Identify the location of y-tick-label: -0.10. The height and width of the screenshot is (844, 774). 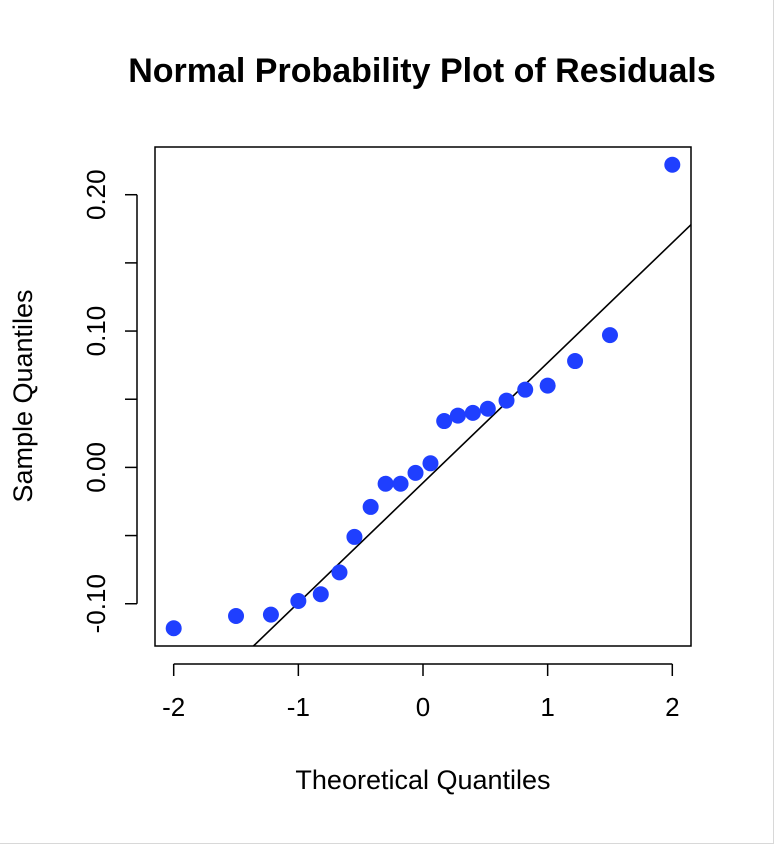
(96, 603).